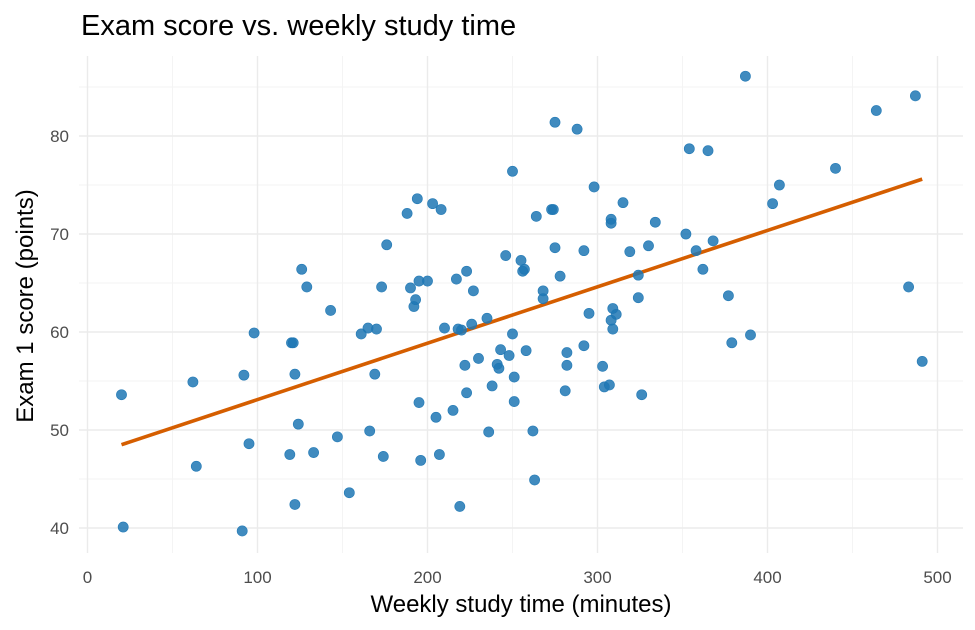 This screenshot has width=975, height=630. What do you see at coordinates (25, 305) in the screenshot?
I see `y-axis-title: Exam 1 score (points)` at bounding box center [25, 305].